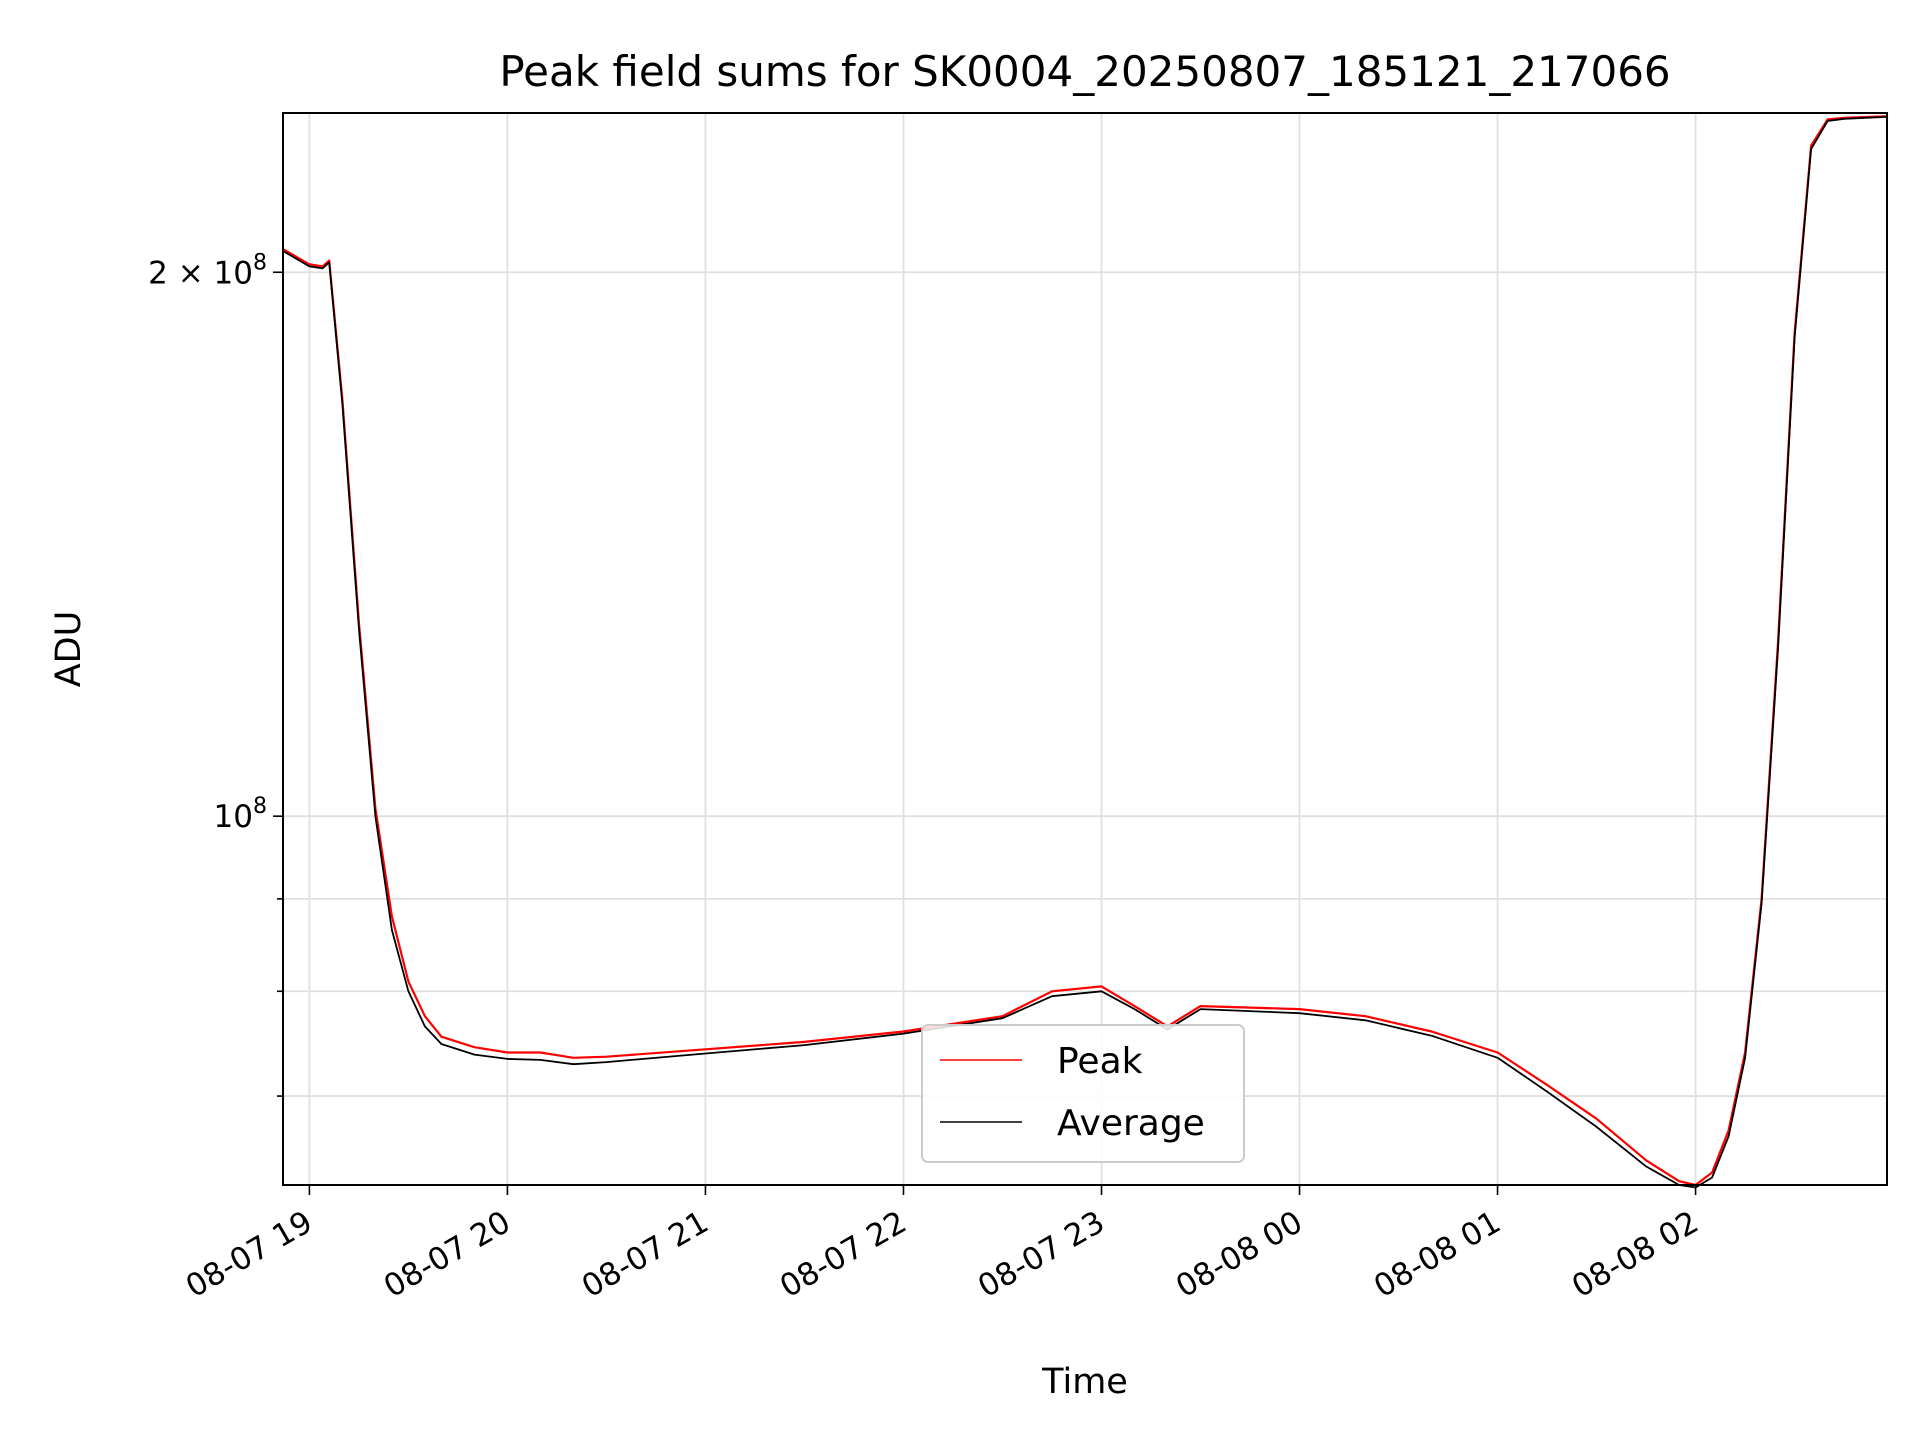 The height and width of the screenshot is (1440, 1920). What do you see at coordinates (207, 270) in the screenshot?
I see `y-tick-label-1: 2 × 108` at bounding box center [207, 270].